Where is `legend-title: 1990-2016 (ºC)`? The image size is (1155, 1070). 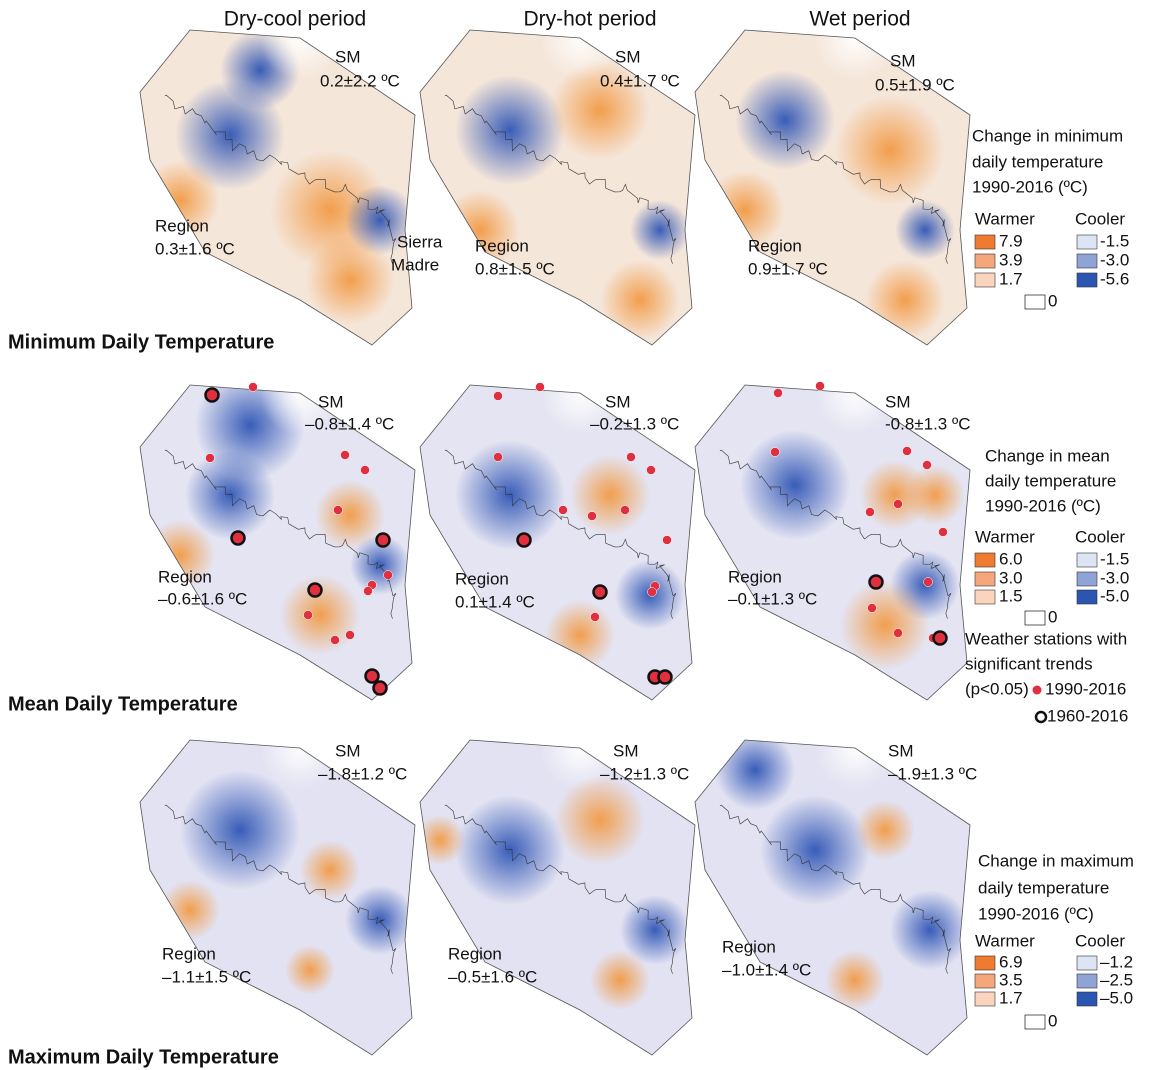
legend-title: 1990-2016 (ºC) is located at coordinates (1036, 913).